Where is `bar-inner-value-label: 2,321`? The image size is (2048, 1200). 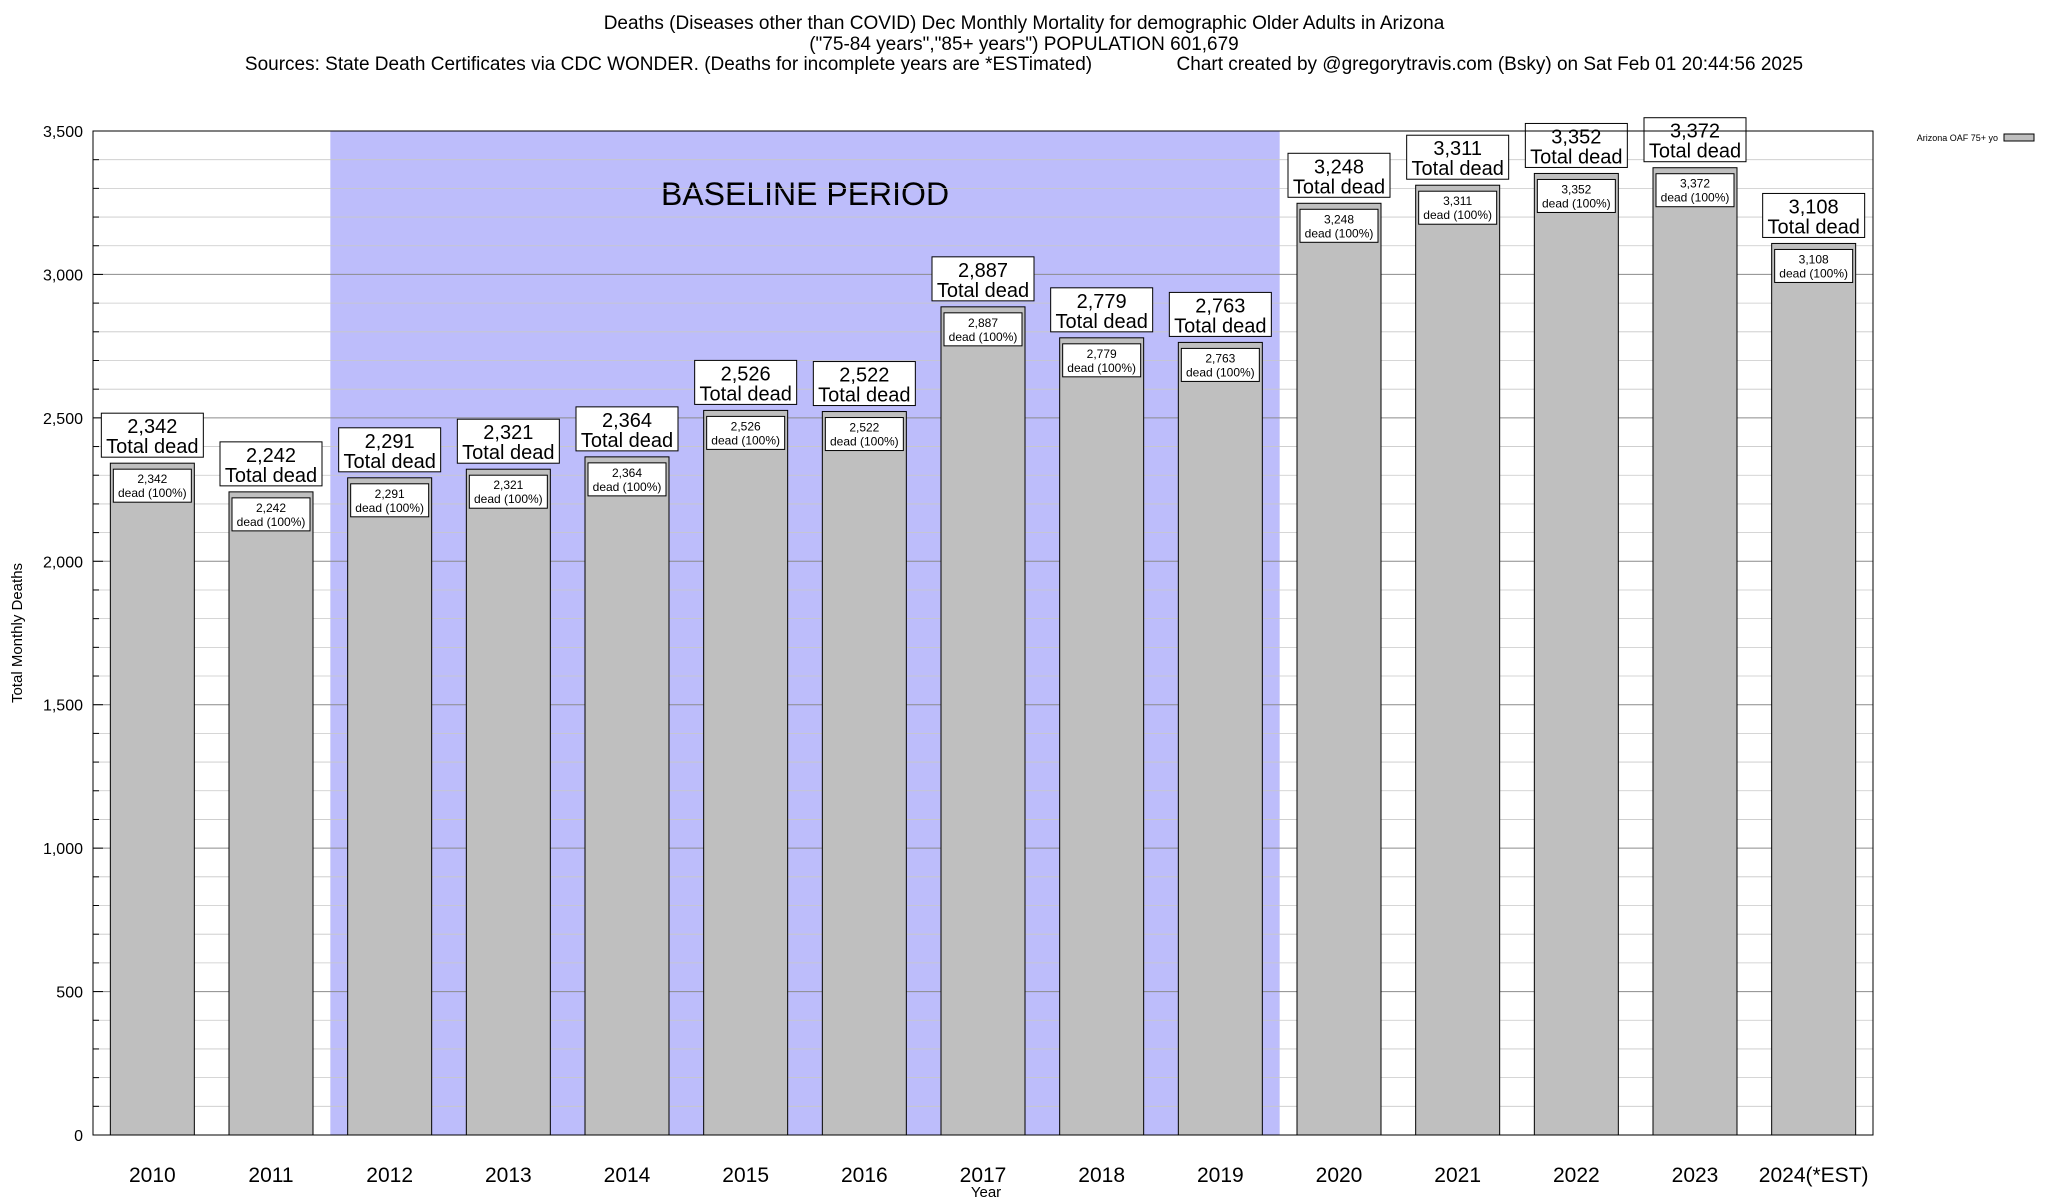 bar-inner-value-label: 2,321 is located at coordinates (508, 485).